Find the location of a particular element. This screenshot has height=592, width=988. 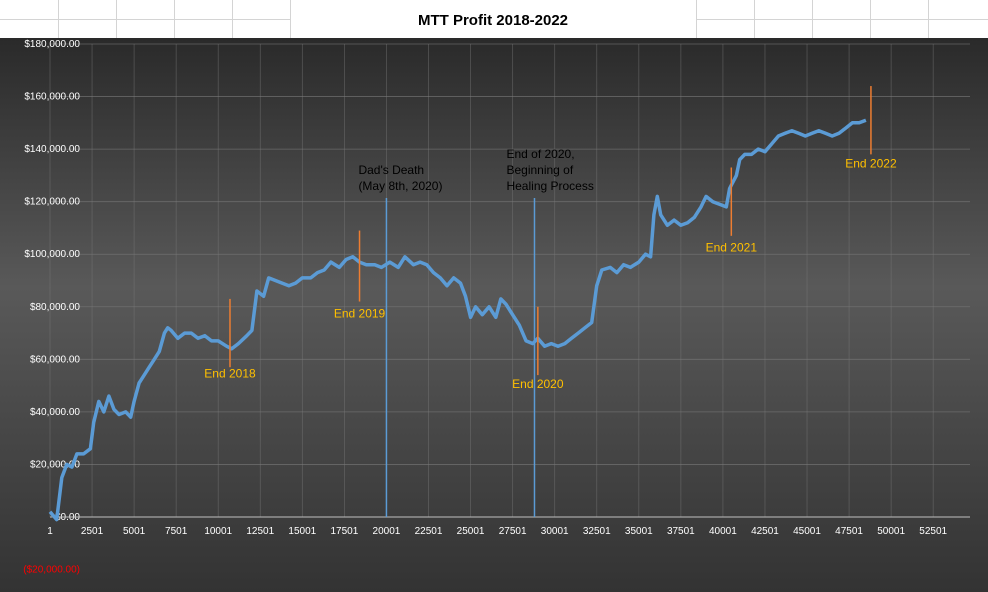

x-tick-label: 25001 is located at coordinates (471, 531).